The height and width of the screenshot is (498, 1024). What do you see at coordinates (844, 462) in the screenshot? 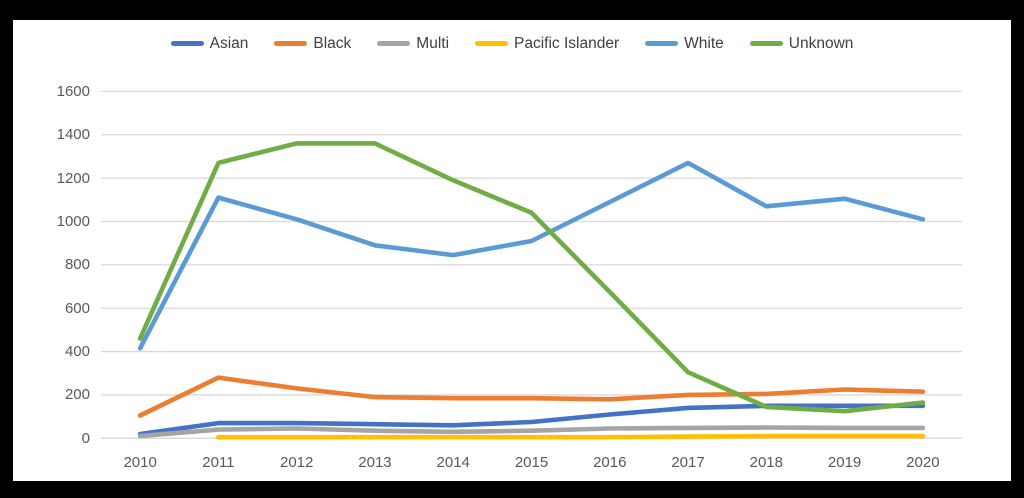
I see `x-tick-label: 2019` at bounding box center [844, 462].